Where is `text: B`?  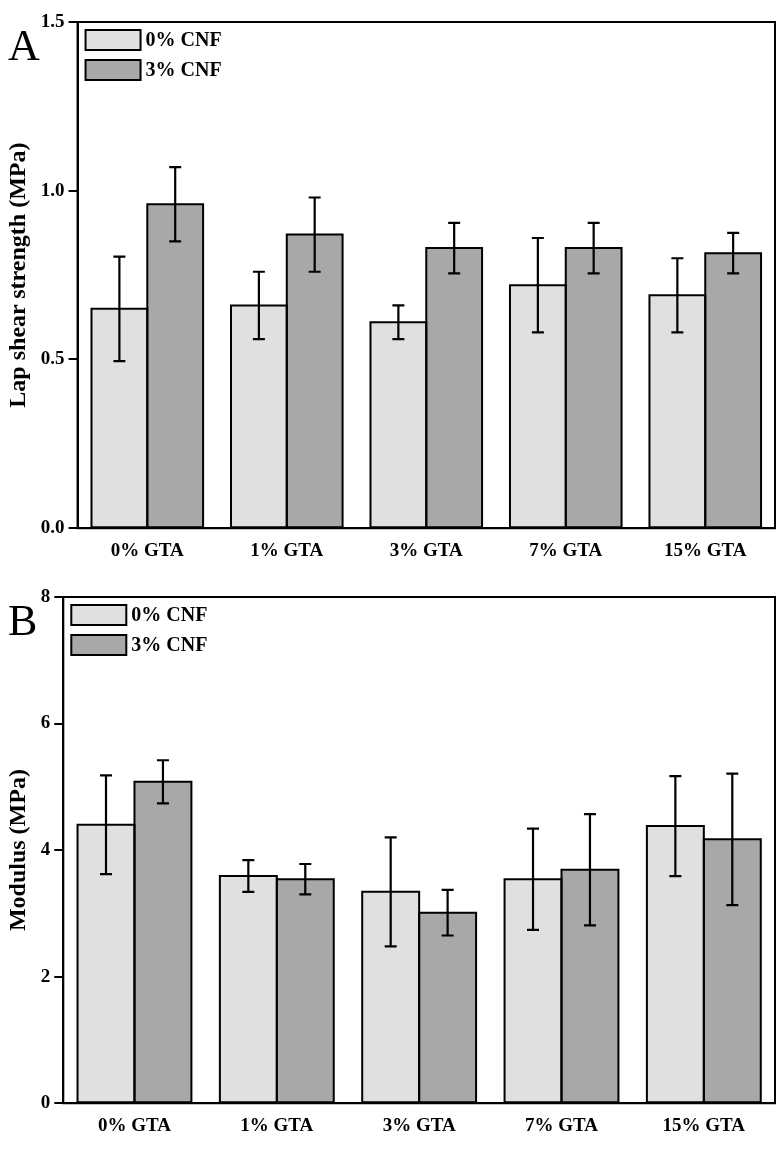
text: B is located at coordinates (23, 620).